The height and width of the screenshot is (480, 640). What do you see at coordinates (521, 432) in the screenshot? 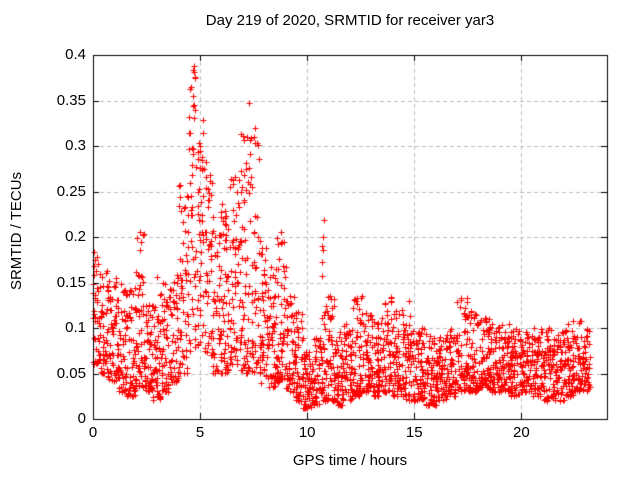
I see `x-tick-label: 20` at bounding box center [521, 432].